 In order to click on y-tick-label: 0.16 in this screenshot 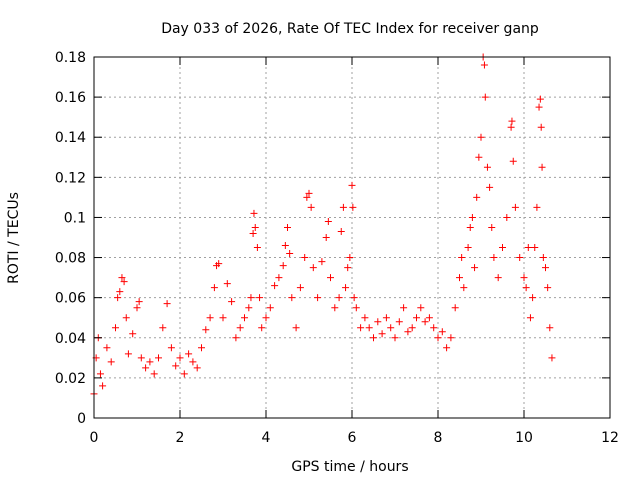, I will do `click(70, 98)`.